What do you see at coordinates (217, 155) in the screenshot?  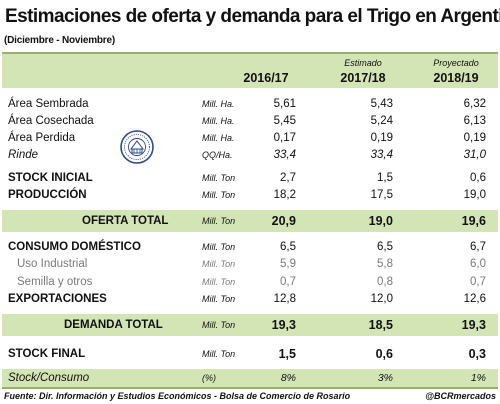 I see `row-unit: QQ/Ha.` at bounding box center [217, 155].